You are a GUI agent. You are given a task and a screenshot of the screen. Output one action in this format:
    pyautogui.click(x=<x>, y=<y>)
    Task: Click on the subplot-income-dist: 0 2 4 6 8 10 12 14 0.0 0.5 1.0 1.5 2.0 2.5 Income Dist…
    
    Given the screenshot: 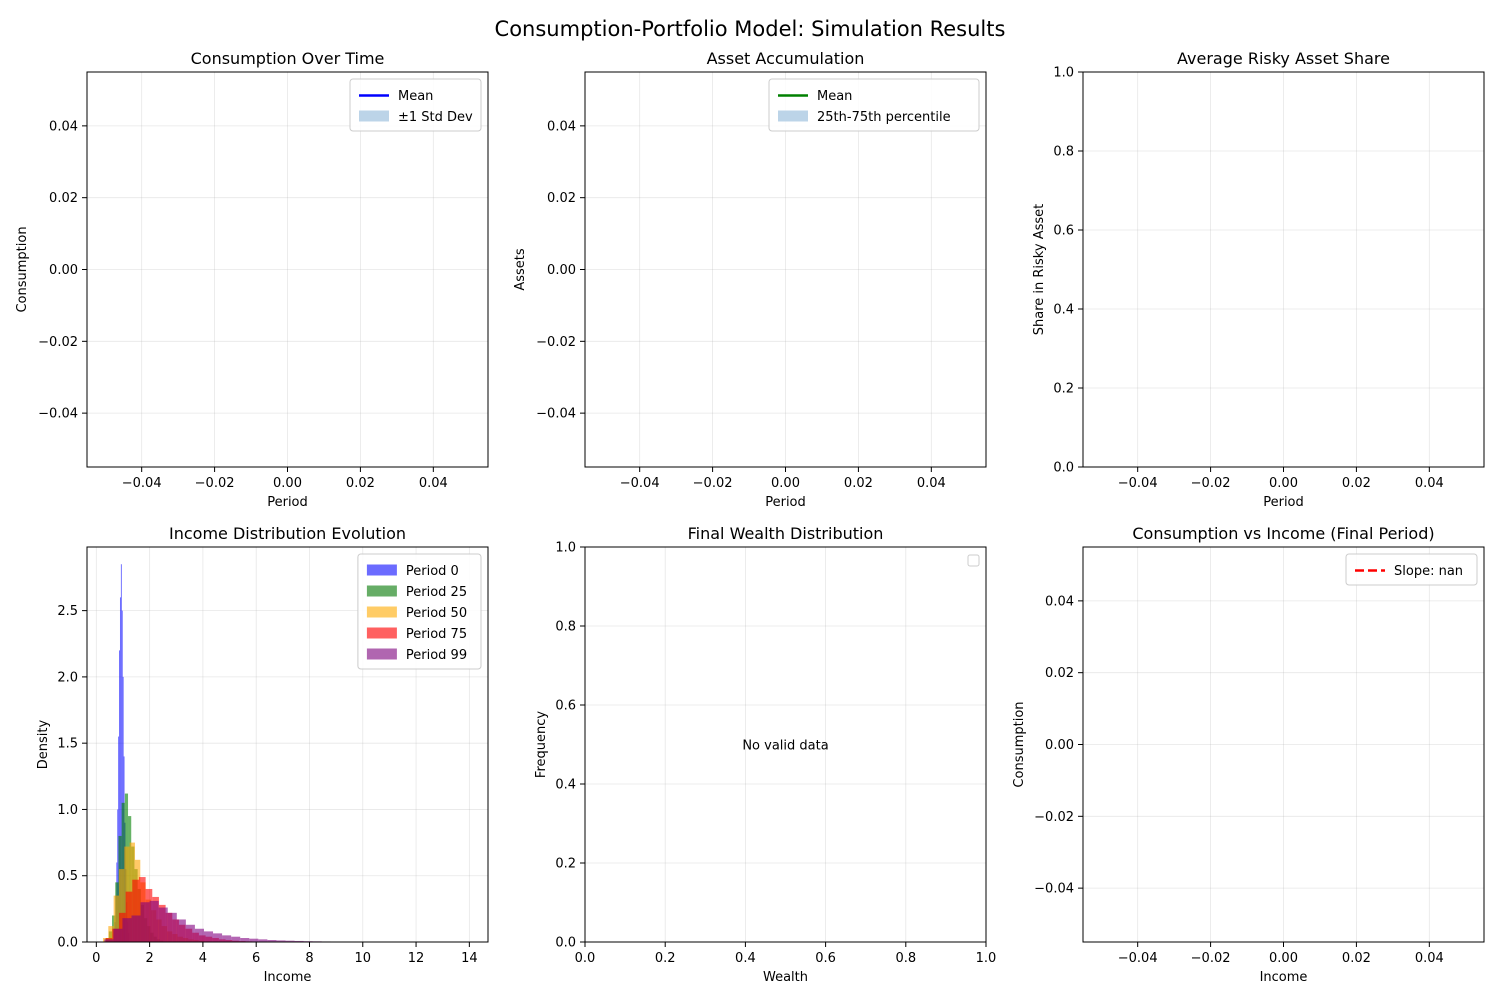 What is the action you would take?
    pyautogui.click(x=262, y=754)
    